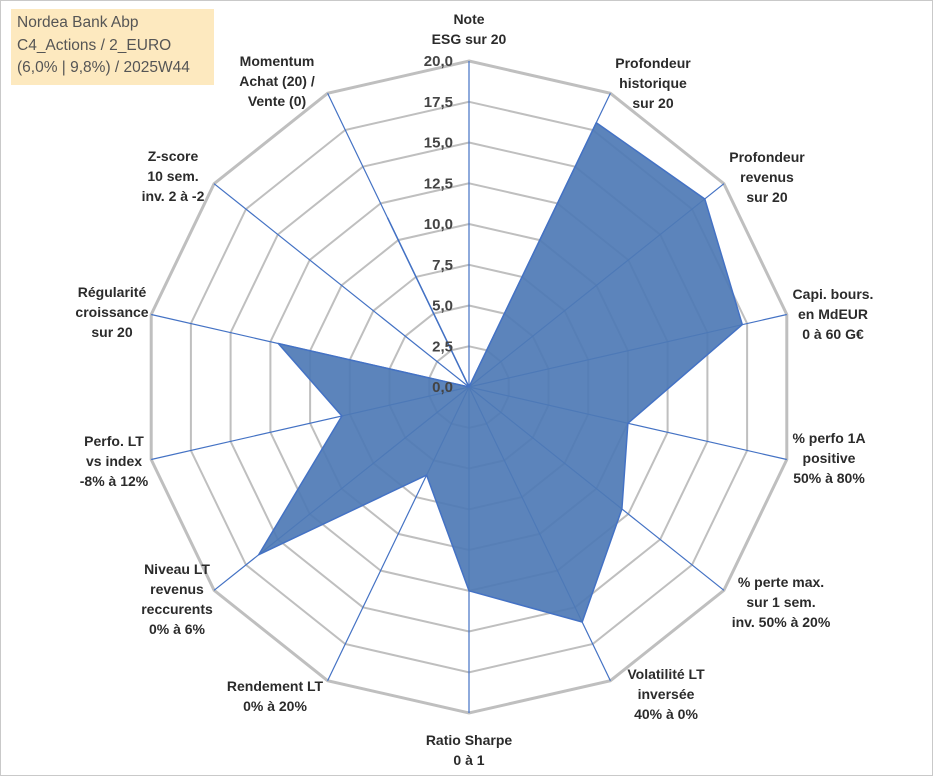 The height and width of the screenshot is (776, 933). Describe the element at coordinates (111, 332) in the screenshot. I see `axis-label-12-line-3: sur 20` at that location.